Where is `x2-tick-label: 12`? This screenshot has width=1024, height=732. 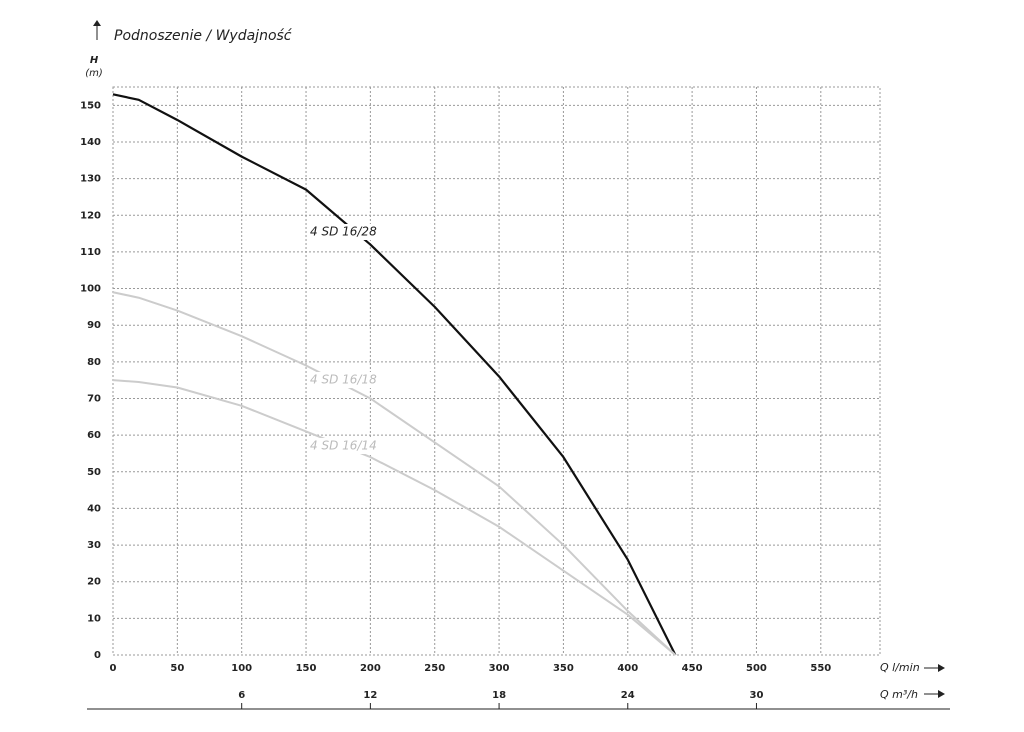 x2-tick-label: 12 is located at coordinates (370, 695).